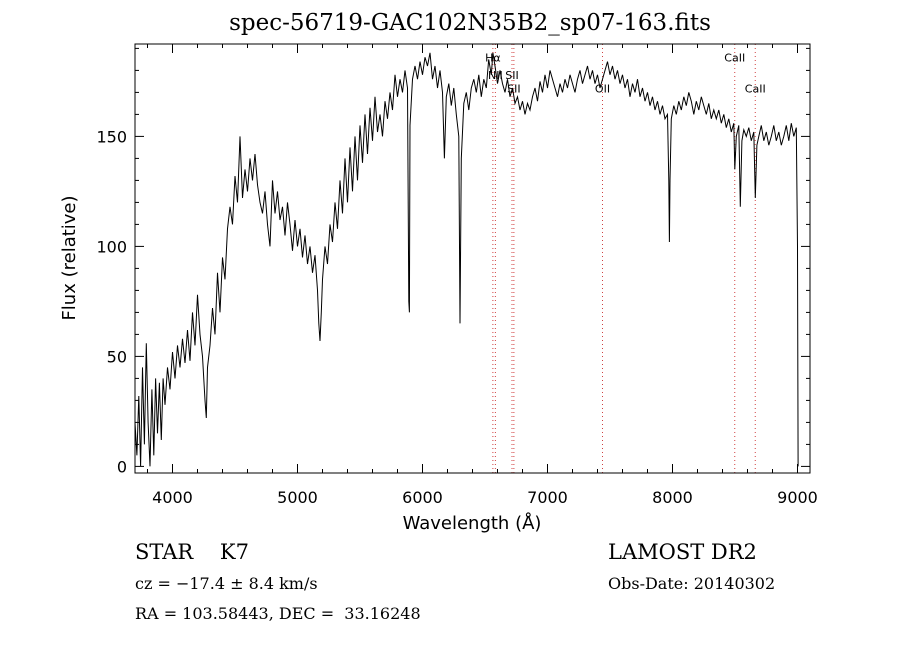 This screenshot has height=650, width=900. I want to click on redshift-velocity: cz = −17.4 ± 8.4 km/s, so click(226, 583).